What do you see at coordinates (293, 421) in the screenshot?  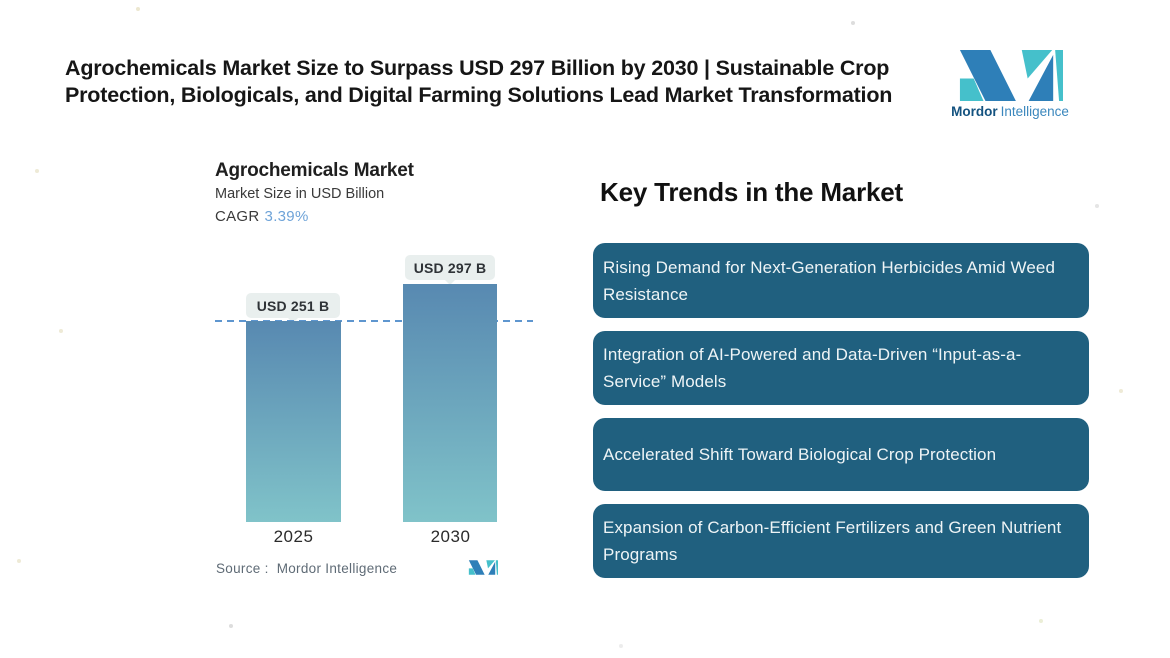 I see `bar-2025` at bounding box center [293, 421].